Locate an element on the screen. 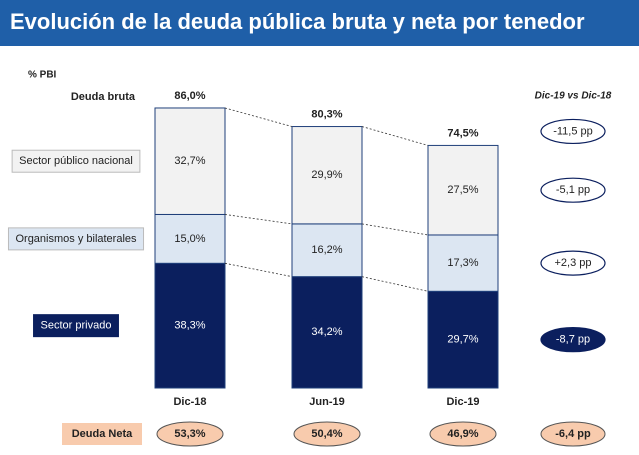  value-label: 27,5% is located at coordinates (462, 190).